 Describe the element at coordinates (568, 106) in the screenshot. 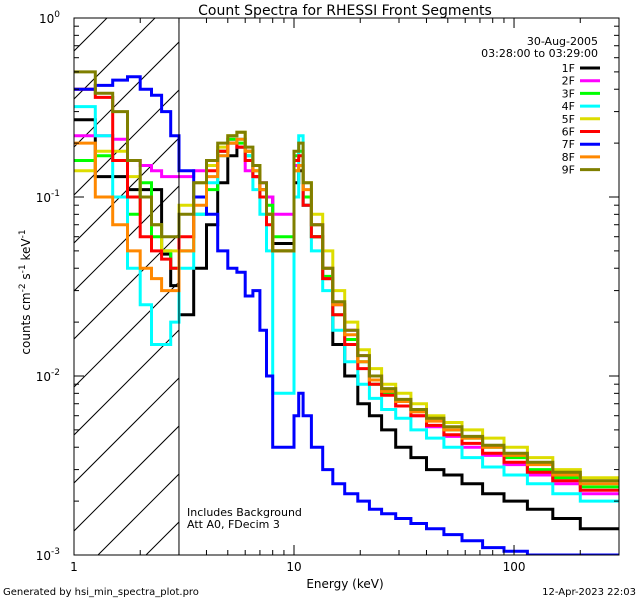

I see `legend-label-4F: 4F` at that location.